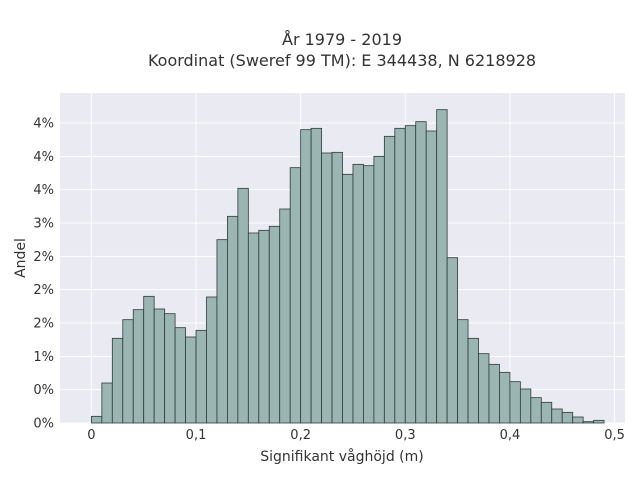  Describe the element at coordinates (43, 224) in the screenshot. I see `y-tick-label: 3%` at that location.